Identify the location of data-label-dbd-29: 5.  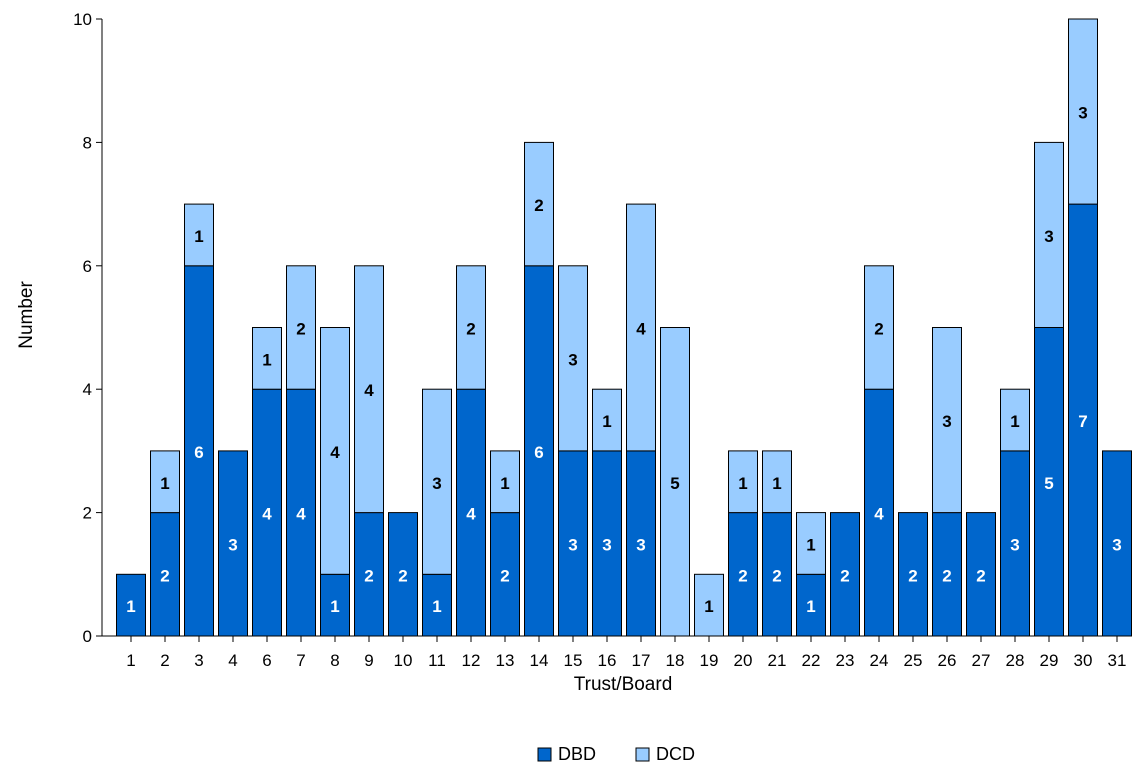
(1048, 483).